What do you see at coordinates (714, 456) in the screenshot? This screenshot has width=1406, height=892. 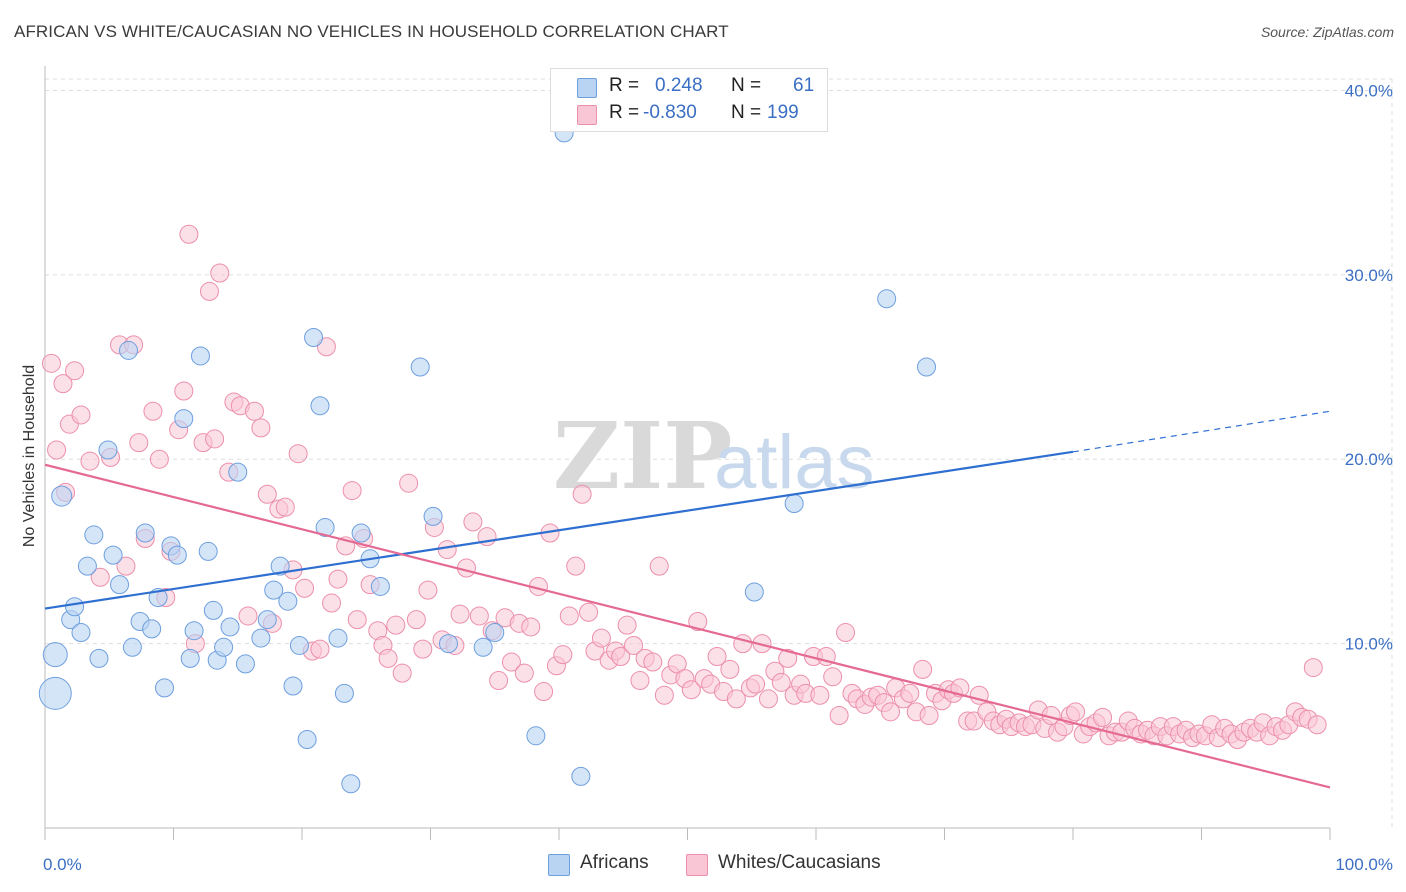 I see `watermark: ZIP atlas` at bounding box center [714, 456].